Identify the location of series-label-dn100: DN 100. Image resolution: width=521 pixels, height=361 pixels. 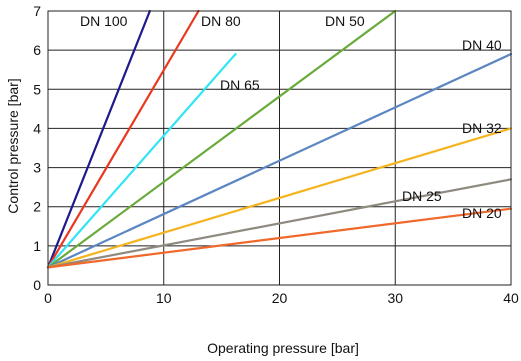
(104, 21).